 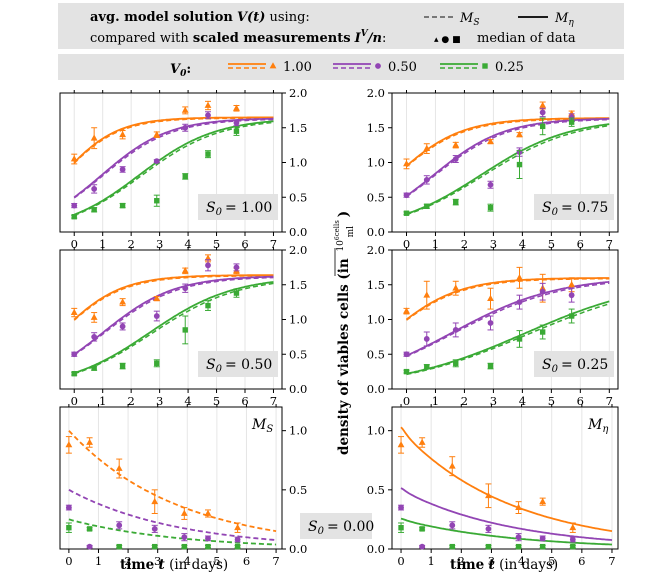 What do you see at coordinates (98, 561) in the screenshot?
I see `x-tick-label-1: 1` at bounding box center [98, 561].